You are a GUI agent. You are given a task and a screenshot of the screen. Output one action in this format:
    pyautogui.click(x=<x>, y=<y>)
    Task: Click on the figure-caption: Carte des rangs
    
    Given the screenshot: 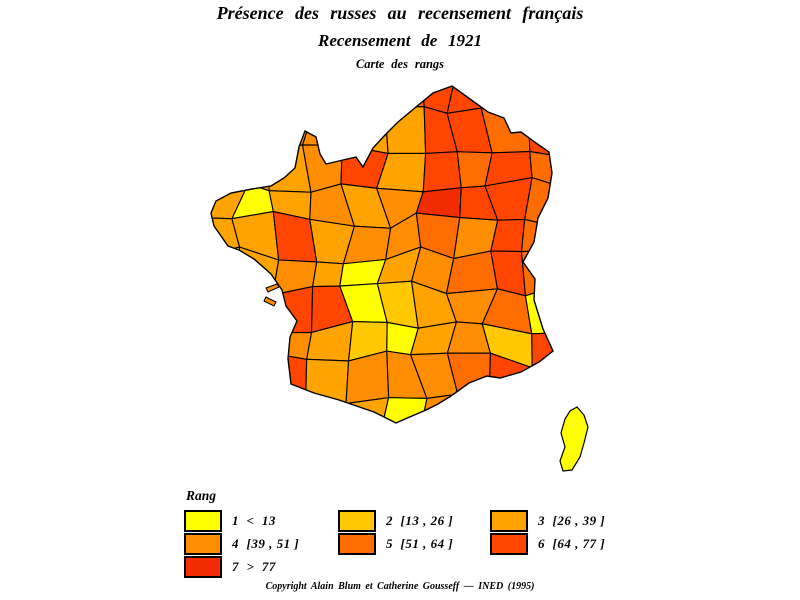 What is the action you would take?
    pyautogui.click(x=400, y=64)
    